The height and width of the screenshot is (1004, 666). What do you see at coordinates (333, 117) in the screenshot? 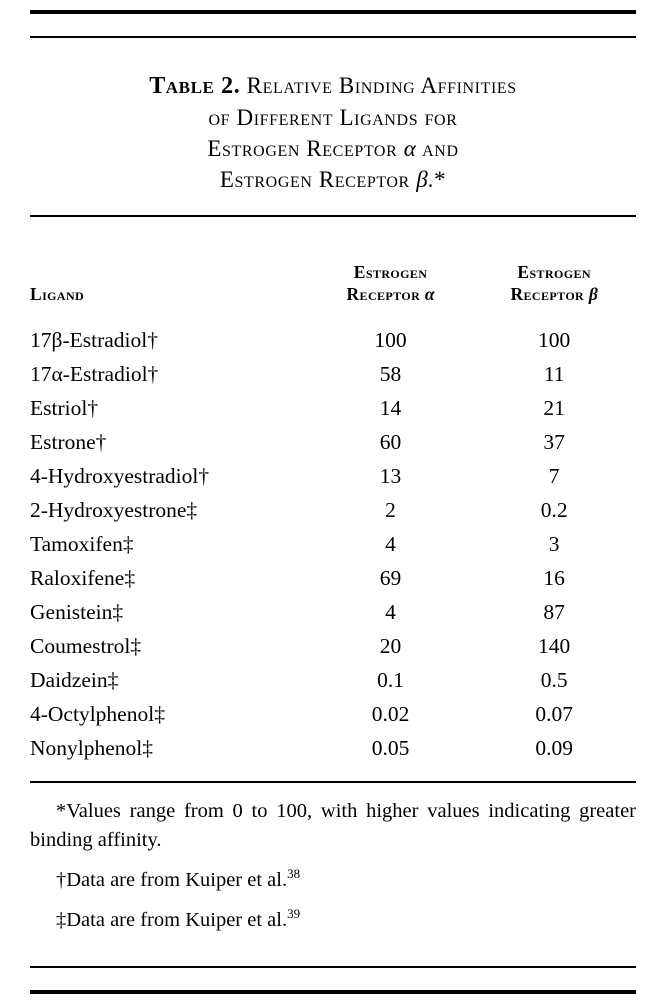
I see `title-line-2: of Different Ligands for` at bounding box center [333, 117].